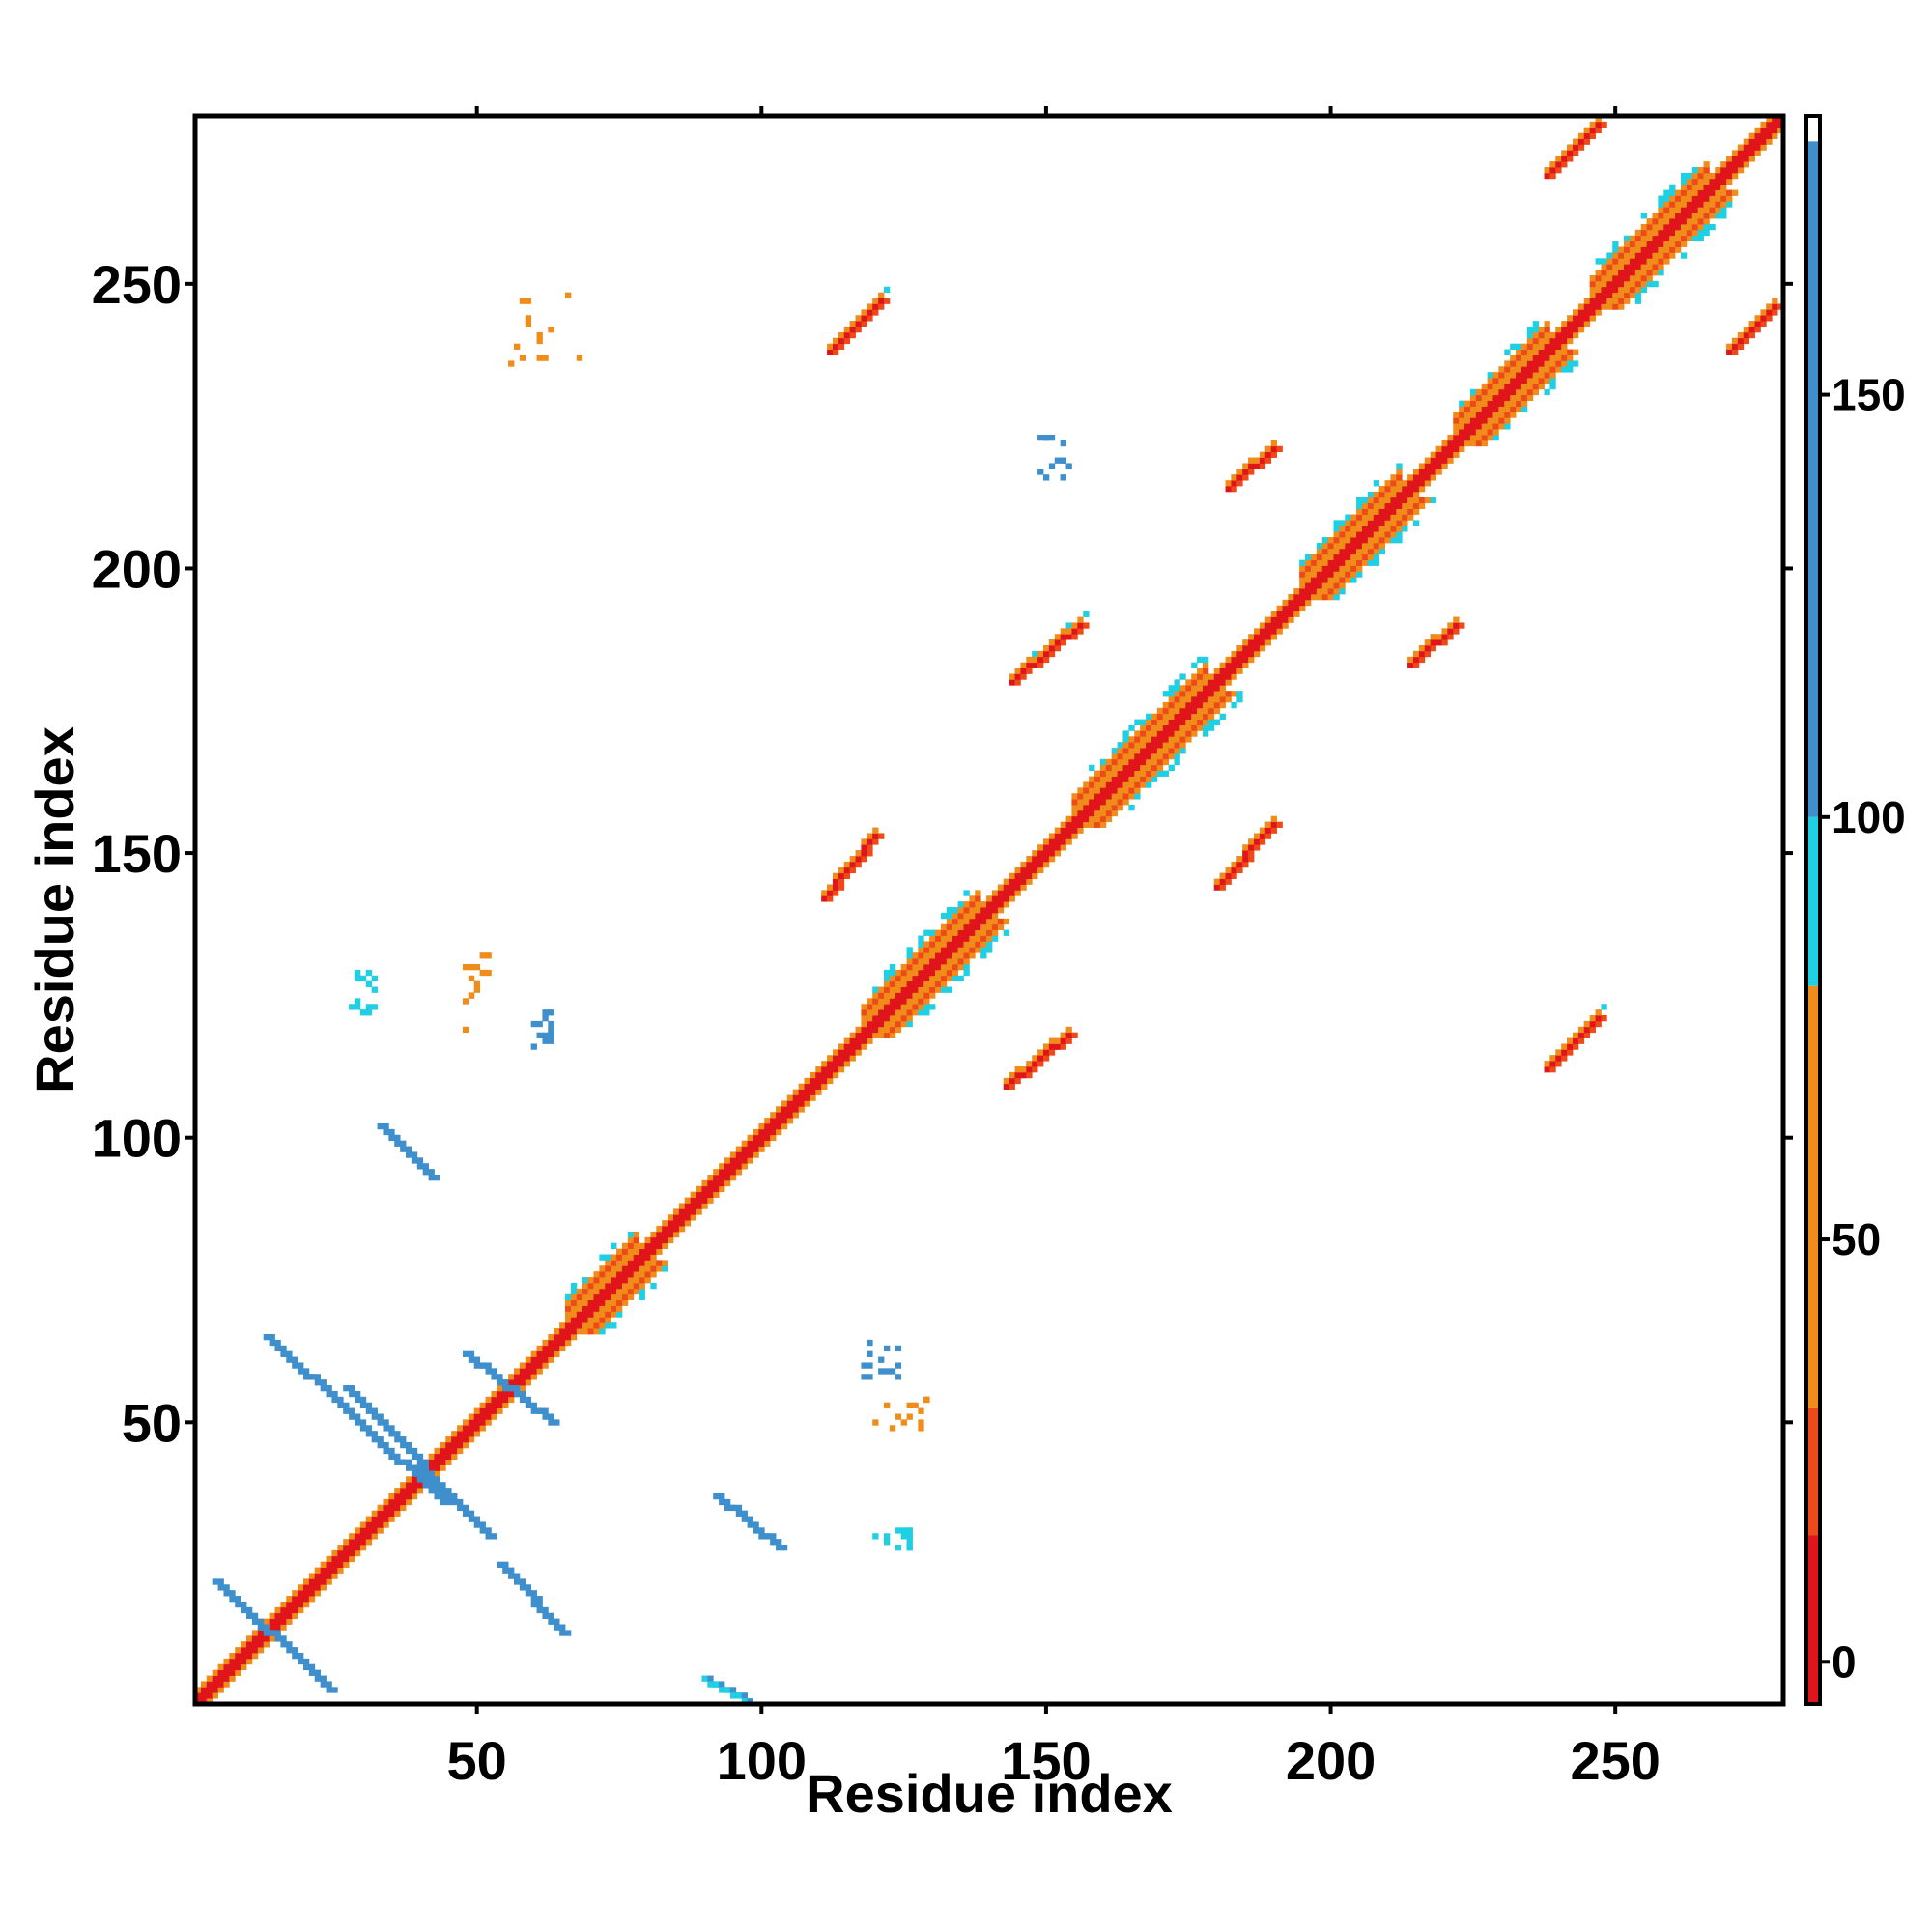 This screenshot has width=1932, height=1932. Describe the element at coordinates (1615, 1760) in the screenshot. I see `x-tick-label: 250` at that location.